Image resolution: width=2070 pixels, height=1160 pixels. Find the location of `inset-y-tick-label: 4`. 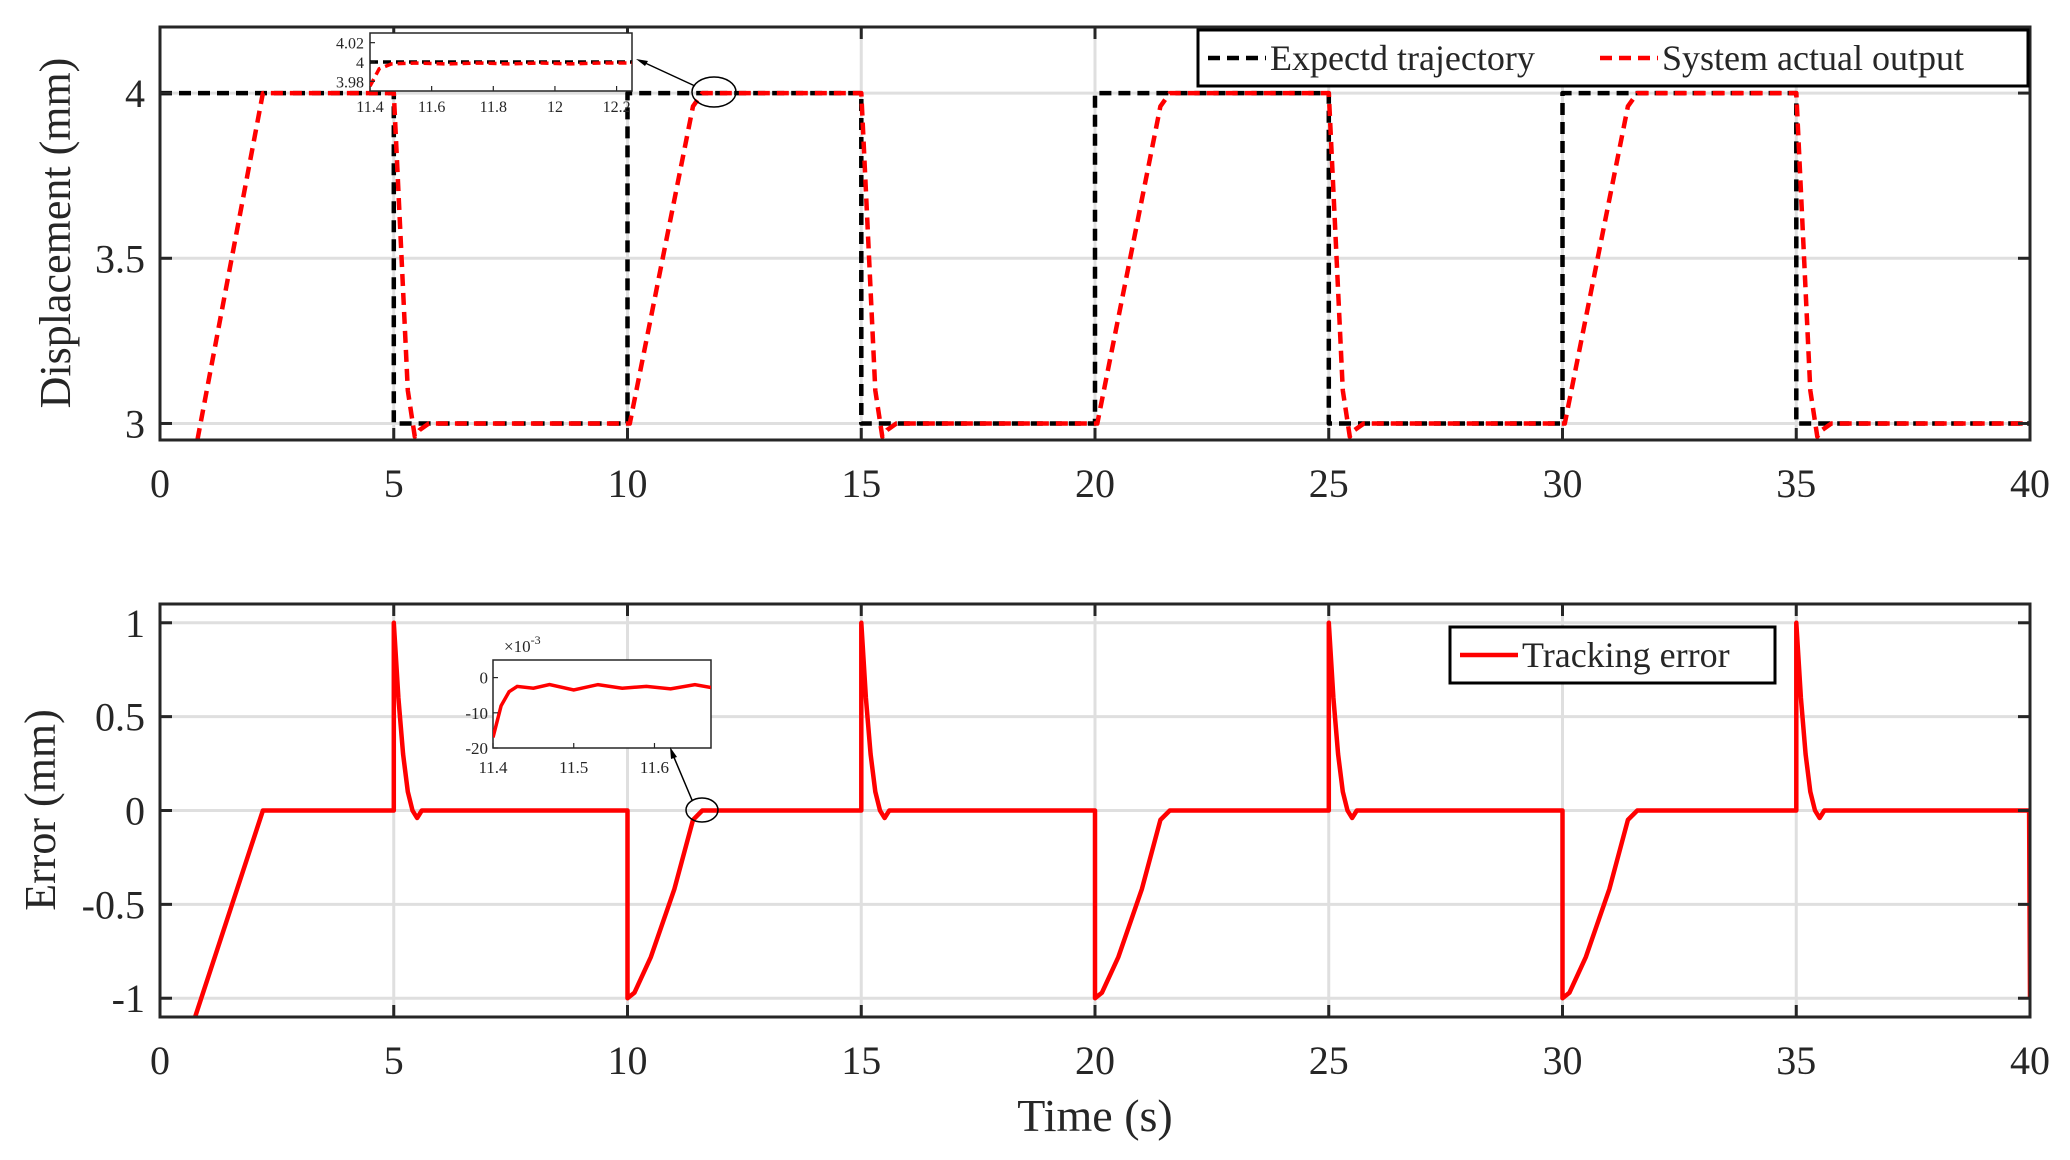

inset-y-tick-label: 4 is located at coordinates (360, 63).